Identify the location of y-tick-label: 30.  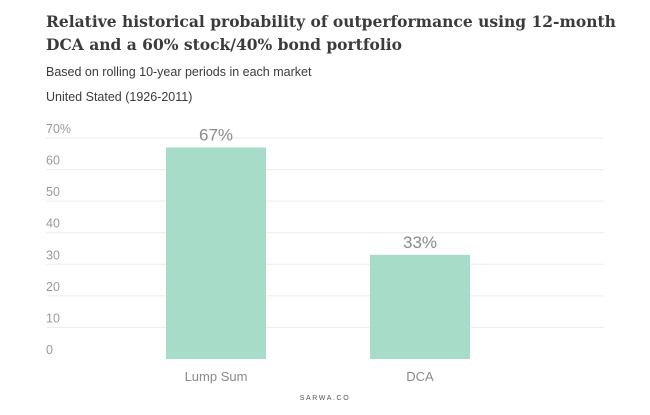
(53, 255).